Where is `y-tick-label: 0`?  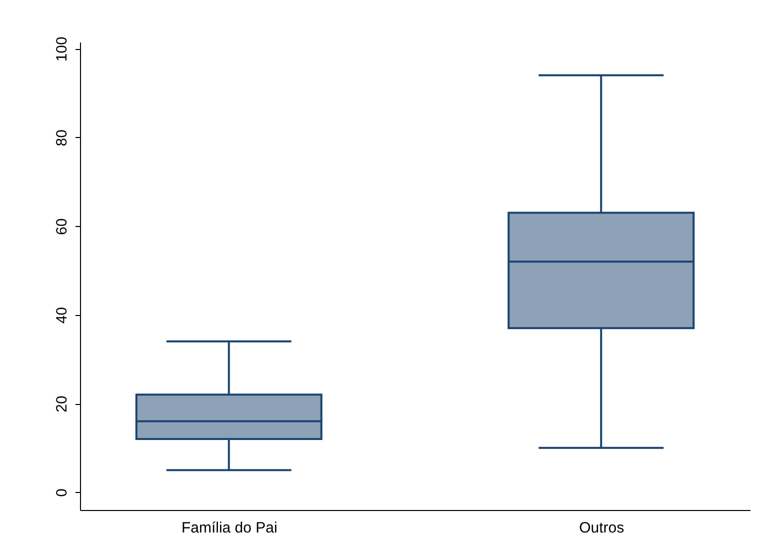
y-tick-label: 0 is located at coordinates (62, 492).